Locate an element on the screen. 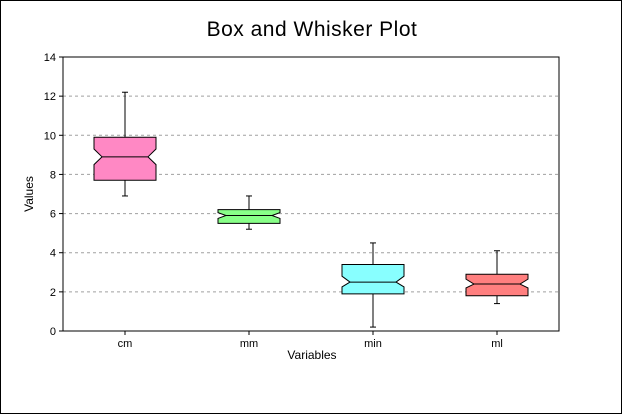 Image resolution: width=622 pixels, height=414 pixels. x-axis-label: Variables is located at coordinates (311, 355).